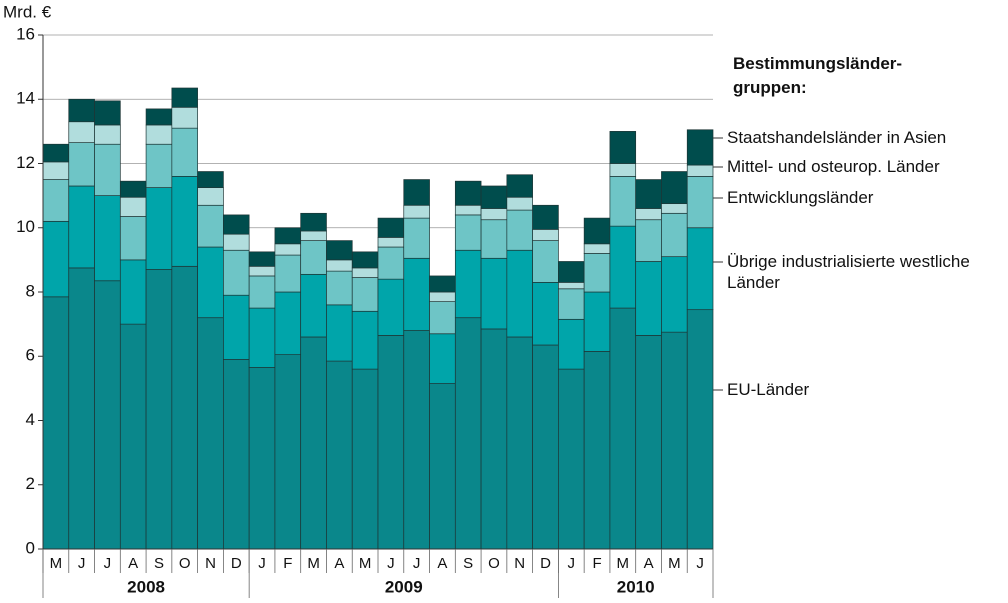 This screenshot has width=1008, height=603. Describe the element at coordinates (30, 419) in the screenshot. I see `y-tick-label: 4` at that location.